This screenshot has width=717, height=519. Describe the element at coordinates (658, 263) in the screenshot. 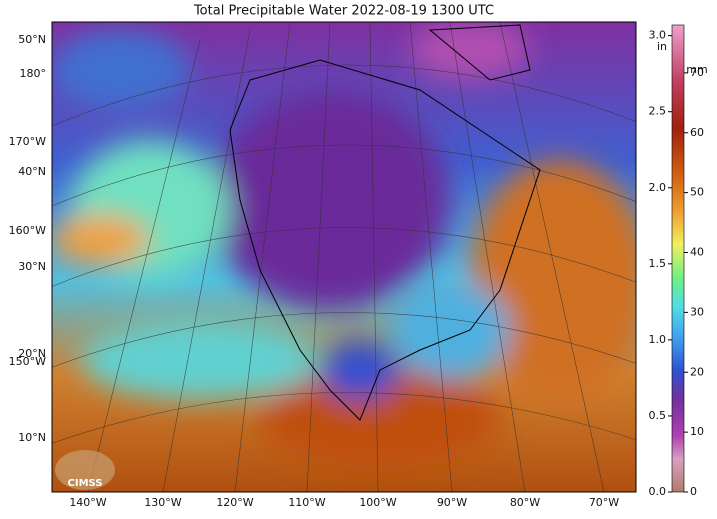

I see `in-tick-label: 1.5` at that location.